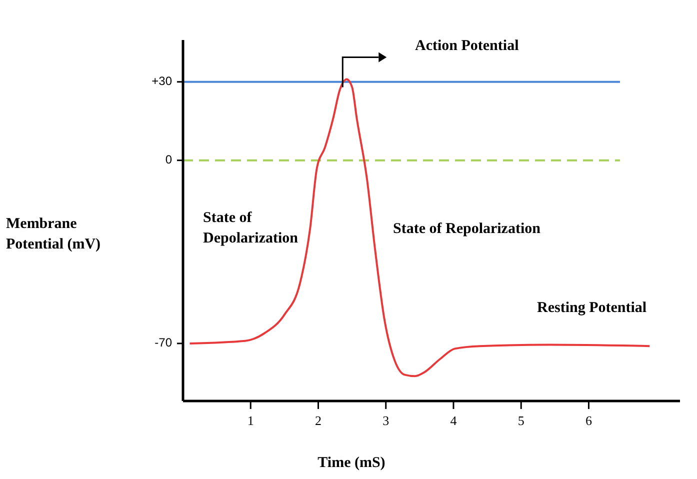 The height and width of the screenshot is (479, 697). Describe the element at coordinates (168, 159) in the screenshot. I see `y-tick-label: 0` at that location.